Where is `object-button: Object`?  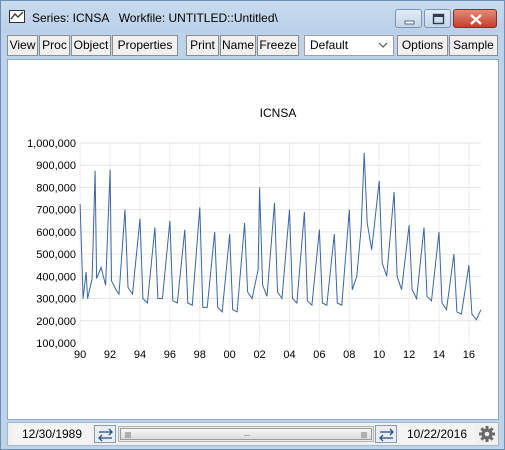
object-button: Object is located at coordinates (91, 45).